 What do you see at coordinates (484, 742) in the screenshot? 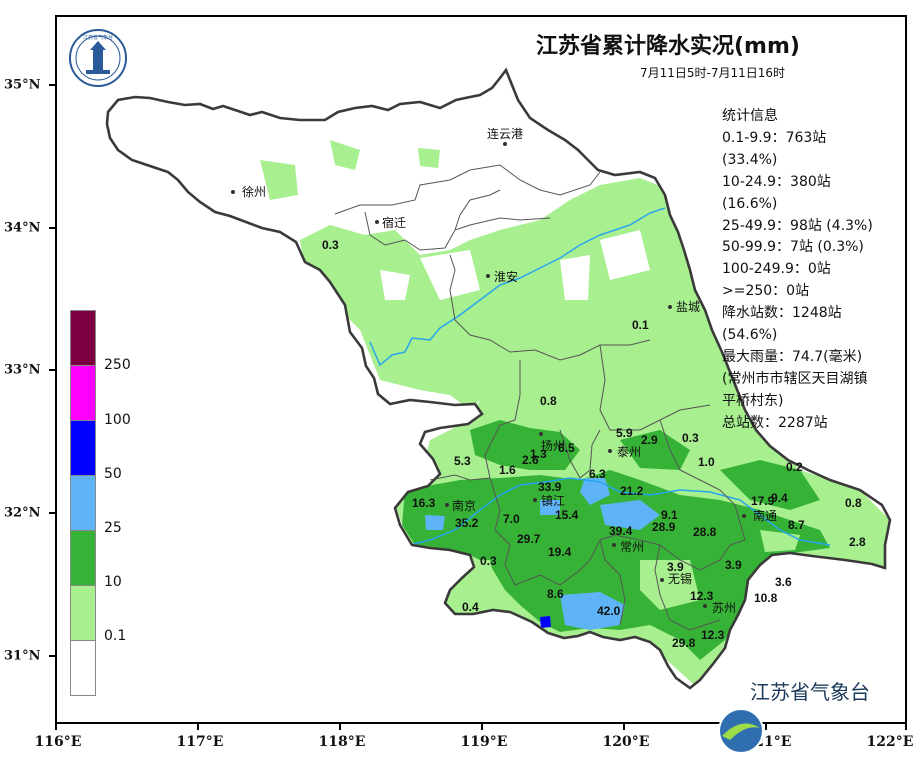
I see `x-axis-label: 119°E` at bounding box center [484, 742].